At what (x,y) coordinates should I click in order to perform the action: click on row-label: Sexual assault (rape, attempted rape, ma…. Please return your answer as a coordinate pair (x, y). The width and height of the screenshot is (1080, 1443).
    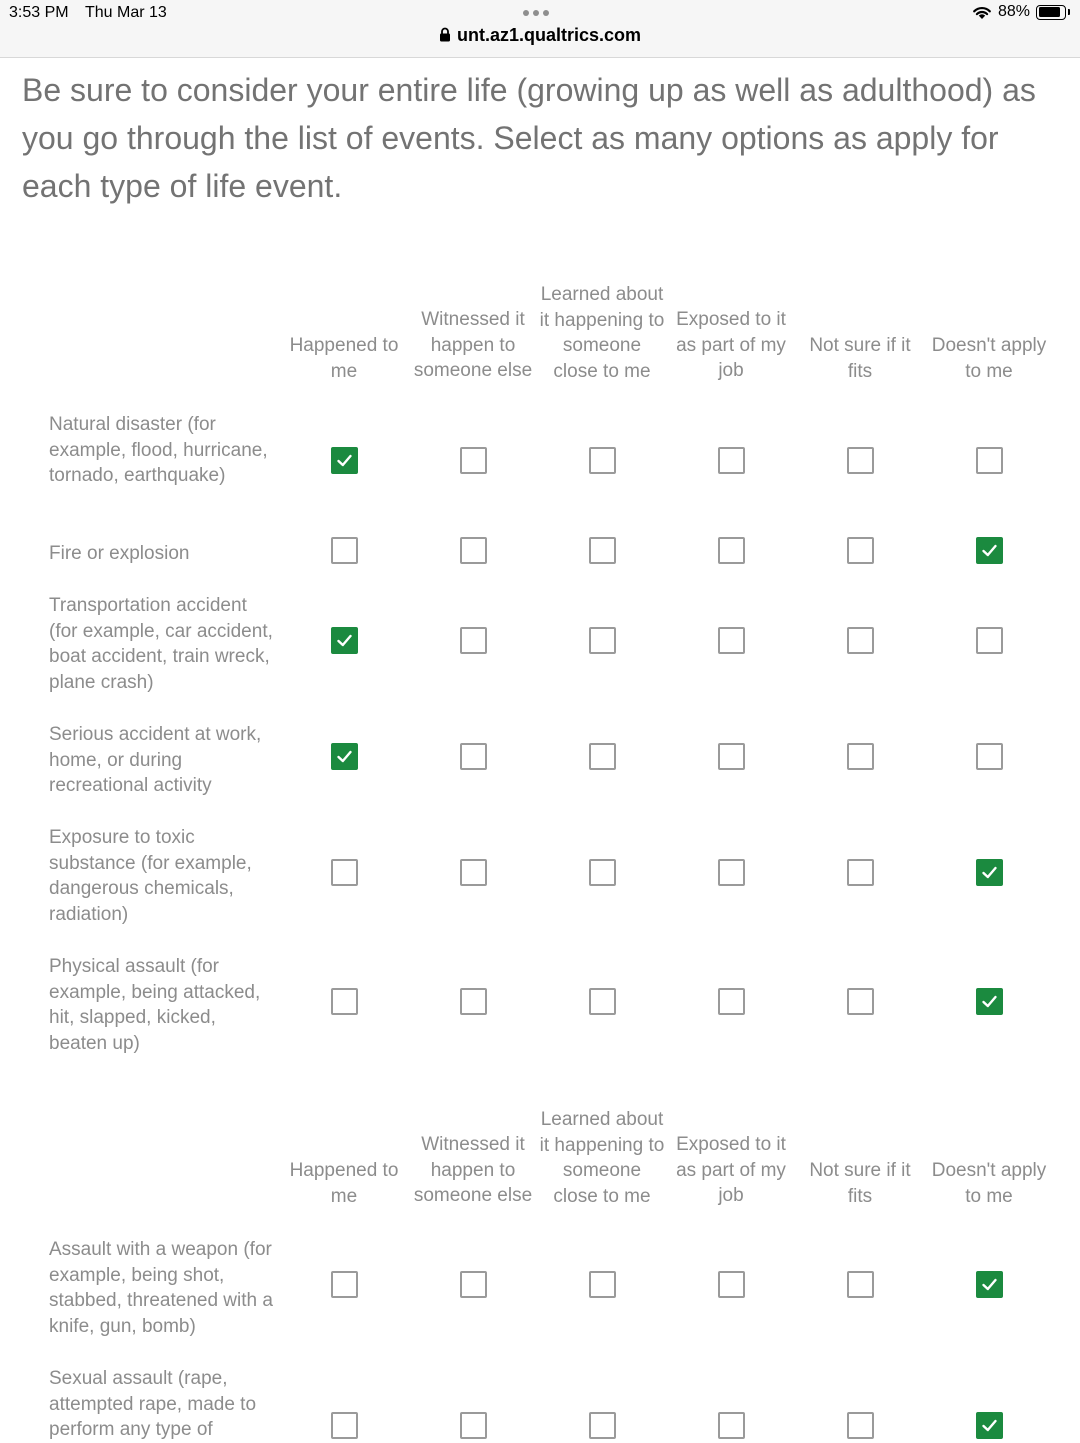
    Looking at the image, I should click on (153, 1404).